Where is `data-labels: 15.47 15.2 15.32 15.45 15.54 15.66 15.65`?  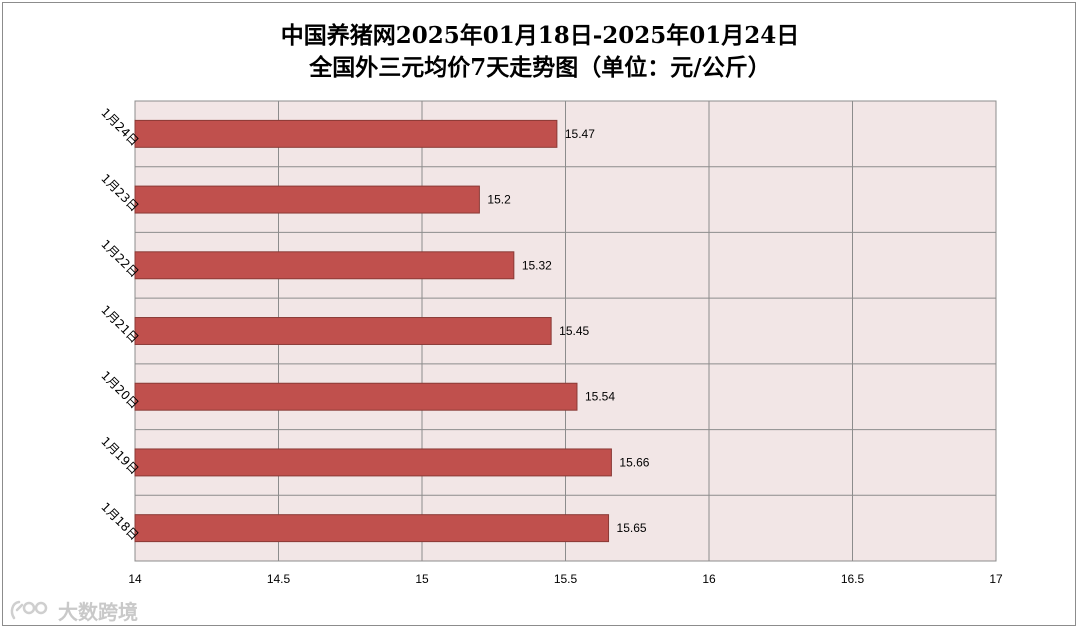 data-labels: 15.47 15.2 15.32 15.45 15.54 15.66 15.65 is located at coordinates (568, 331).